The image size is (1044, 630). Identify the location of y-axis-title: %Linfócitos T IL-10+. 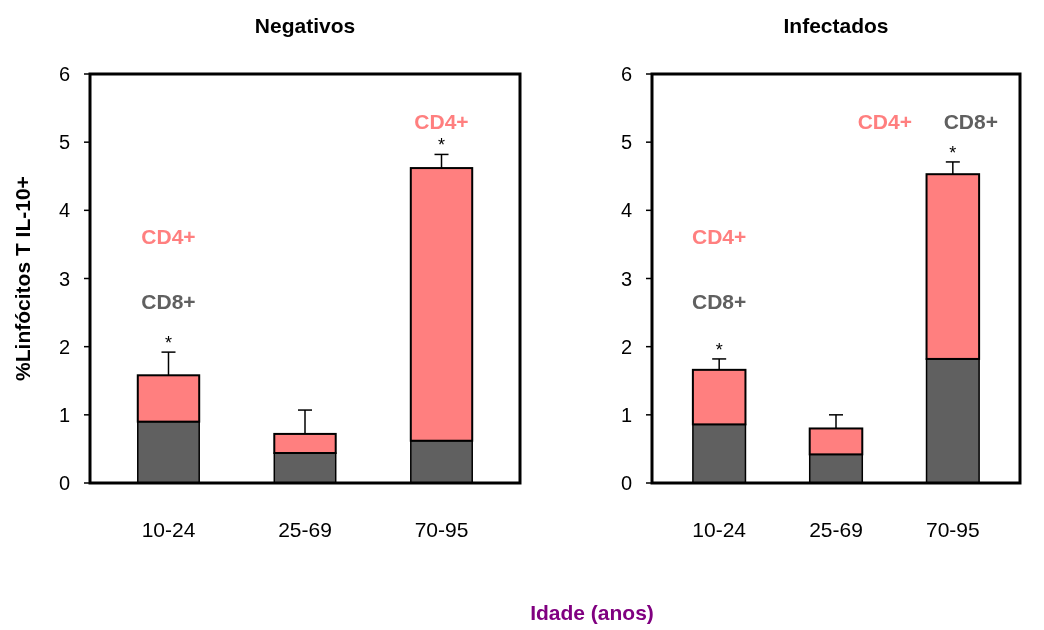
(22, 278).